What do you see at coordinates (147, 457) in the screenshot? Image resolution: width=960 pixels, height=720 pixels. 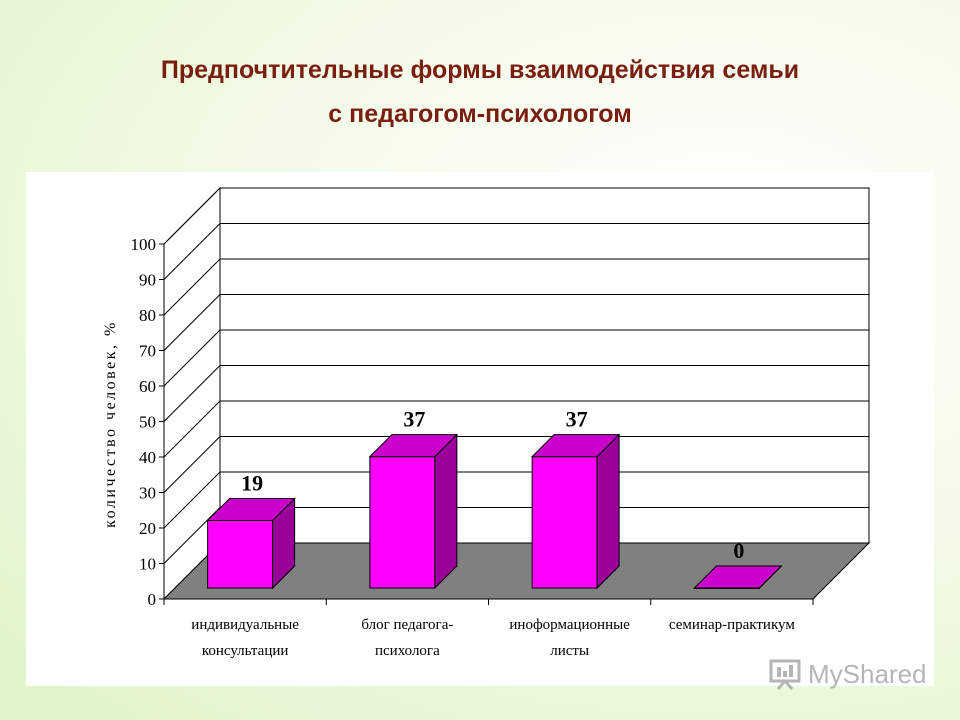 I see `y-tick-label: 40` at bounding box center [147, 457].